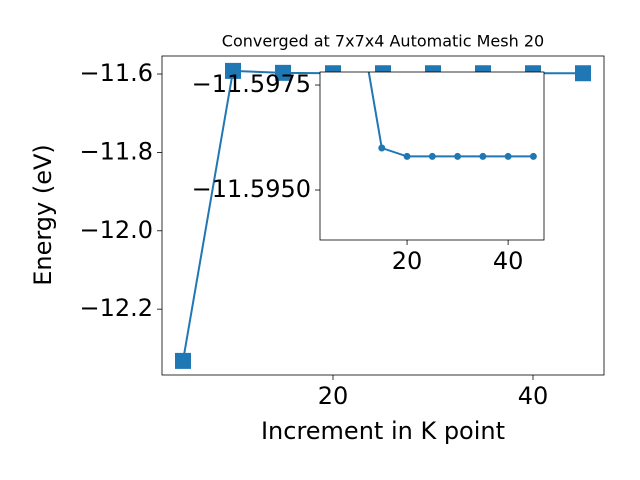 Image resolution: width=640 pixels, height=480 pixels. I want to click on y-axis-label: Energy (eV), so click(43, 215).